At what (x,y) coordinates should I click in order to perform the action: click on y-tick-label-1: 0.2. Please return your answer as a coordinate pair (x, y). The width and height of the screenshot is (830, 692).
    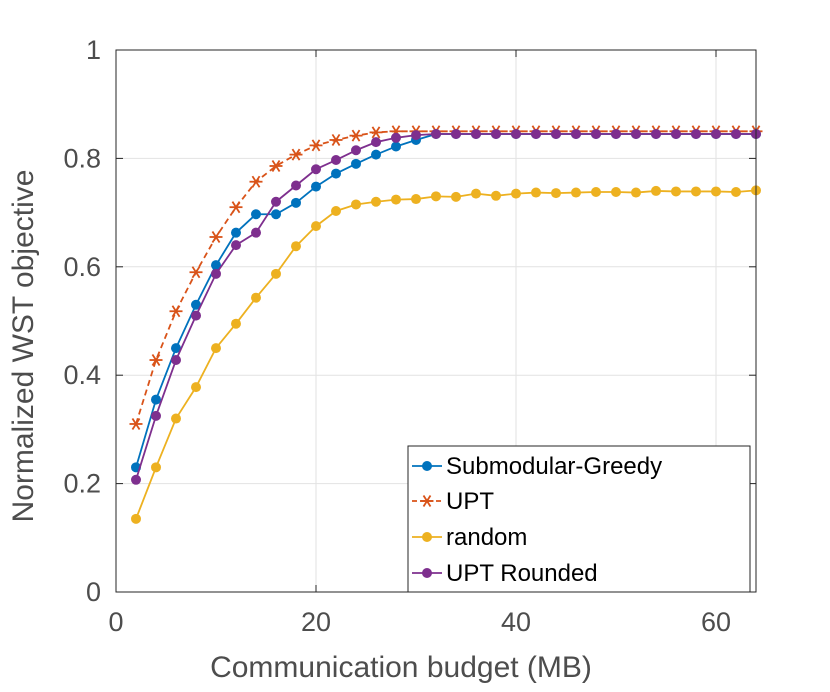
    Looking at the image, I should click on (82, 484).